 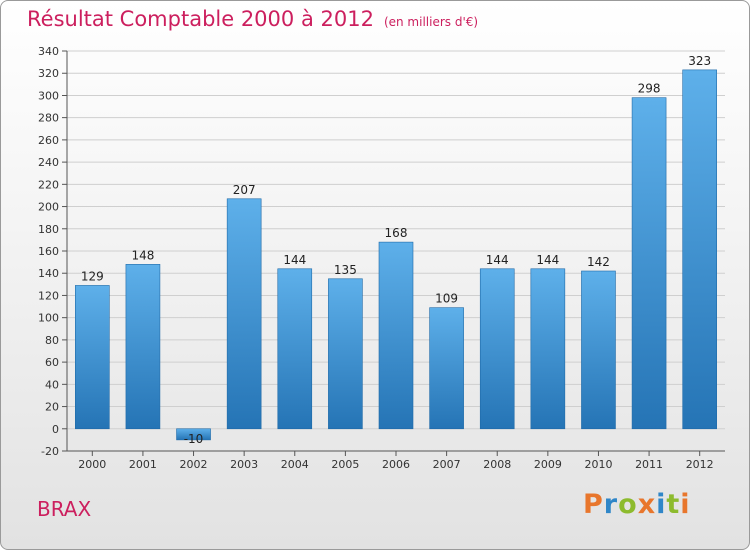 I want to click on bar-2007, so click(x=446, y=368).